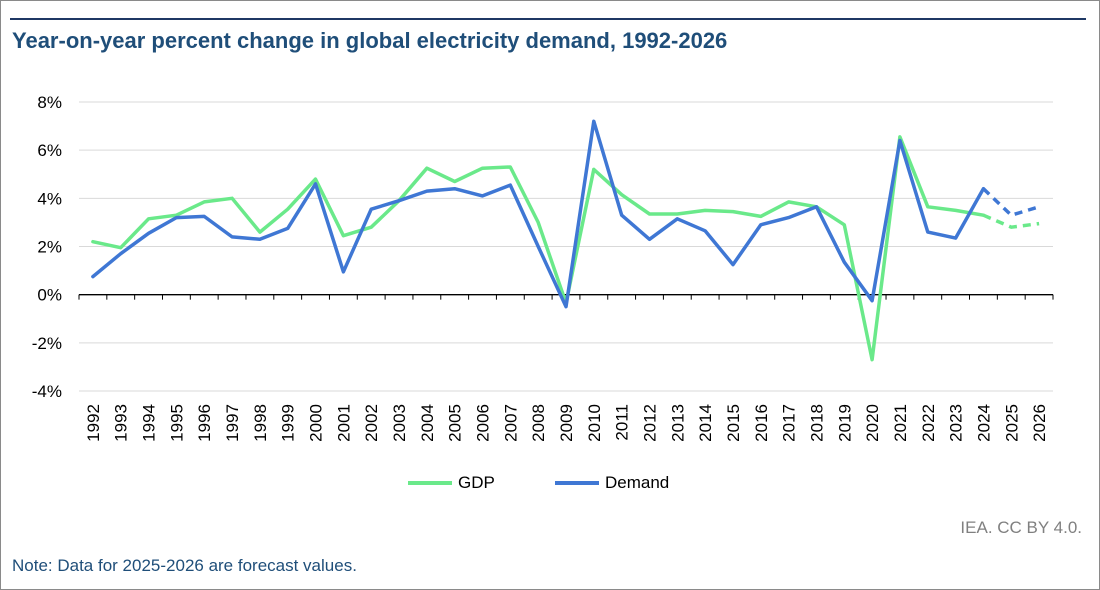  Describe the element at coordinates (49, 102) in the screenshot. I see `y-tick-label: 8%` at that location.